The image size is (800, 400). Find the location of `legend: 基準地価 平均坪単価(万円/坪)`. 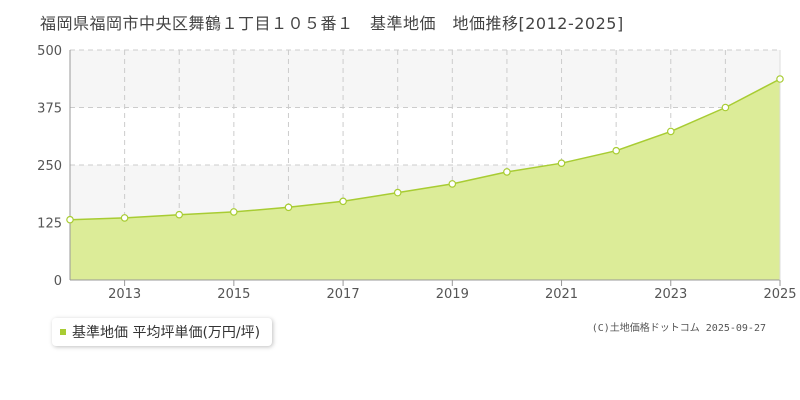

legend: 基準地価 平均坪単価(万円/坪) is located at coordinates (162, 332).